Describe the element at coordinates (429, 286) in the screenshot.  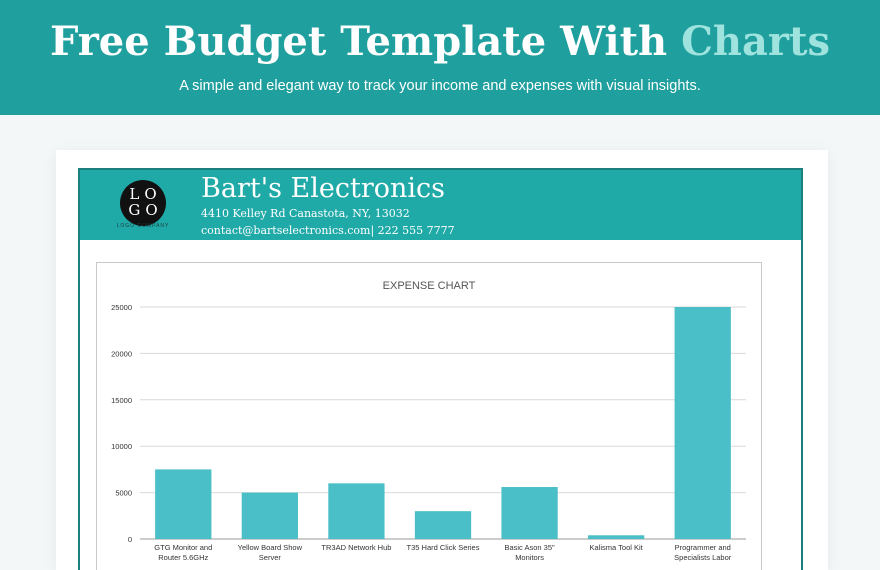
I see `chart-title: EXPENSE CHART` at that location.